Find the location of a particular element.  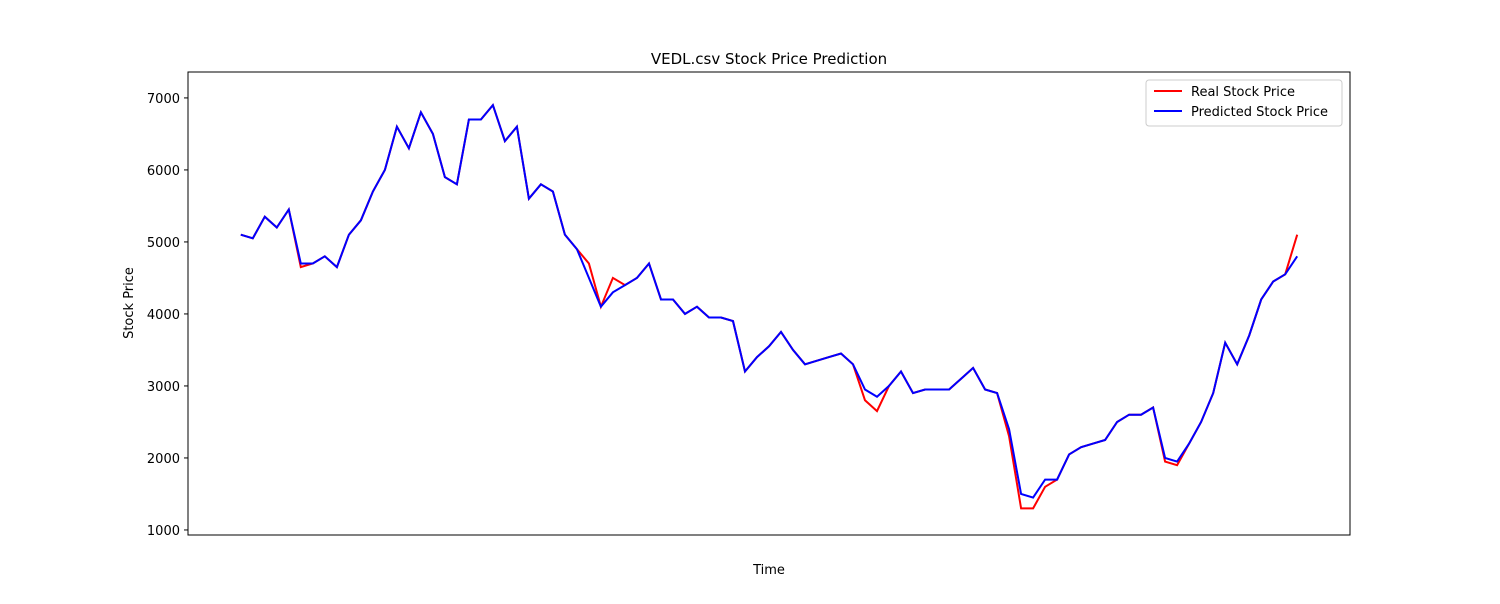

y-tick-label: 4000 is located at coordinates (163, 315).